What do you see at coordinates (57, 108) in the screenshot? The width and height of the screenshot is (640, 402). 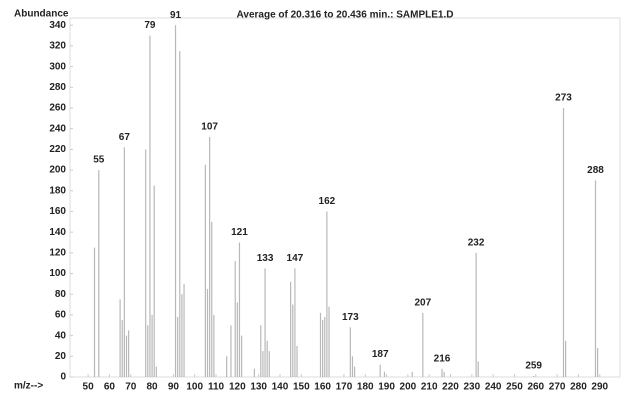 I see `y-tick-label: 260` at bounding box center [57, 108].